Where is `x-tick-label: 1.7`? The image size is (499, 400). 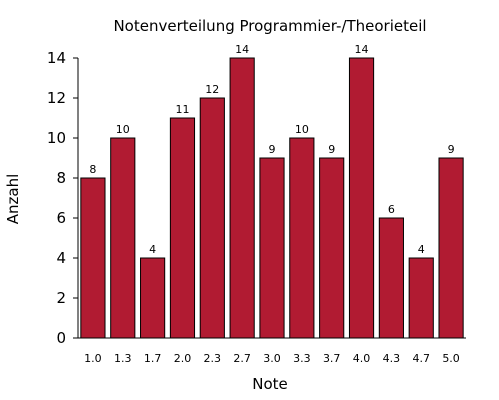 x-tick-label: 1.7 is located at coordinates (153, 358).